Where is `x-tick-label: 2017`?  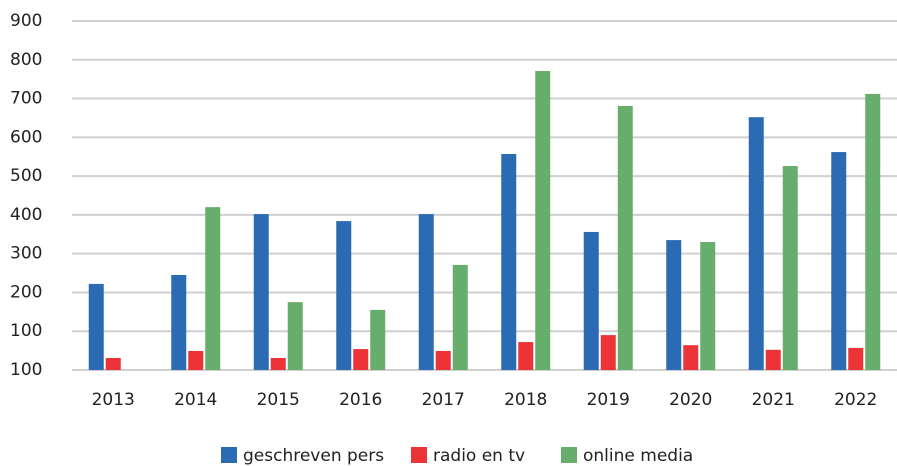
x-tick-label: 2017 is located at coordinates (443, 400).